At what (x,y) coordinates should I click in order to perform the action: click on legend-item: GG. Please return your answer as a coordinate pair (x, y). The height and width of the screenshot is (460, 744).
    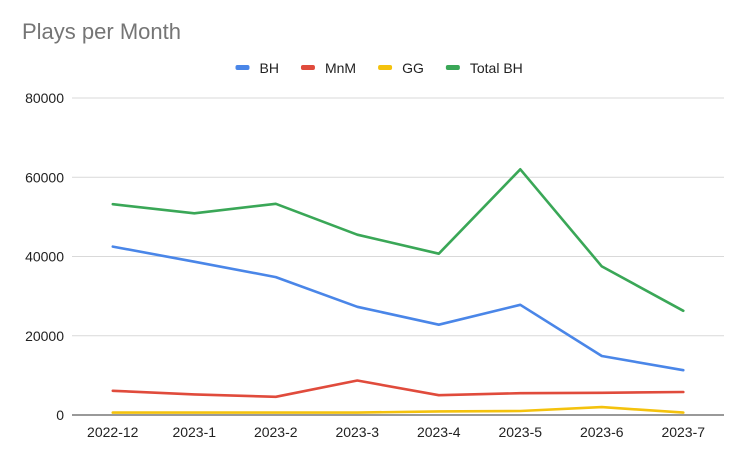
    Looking at the image, I should click on (401, 68).